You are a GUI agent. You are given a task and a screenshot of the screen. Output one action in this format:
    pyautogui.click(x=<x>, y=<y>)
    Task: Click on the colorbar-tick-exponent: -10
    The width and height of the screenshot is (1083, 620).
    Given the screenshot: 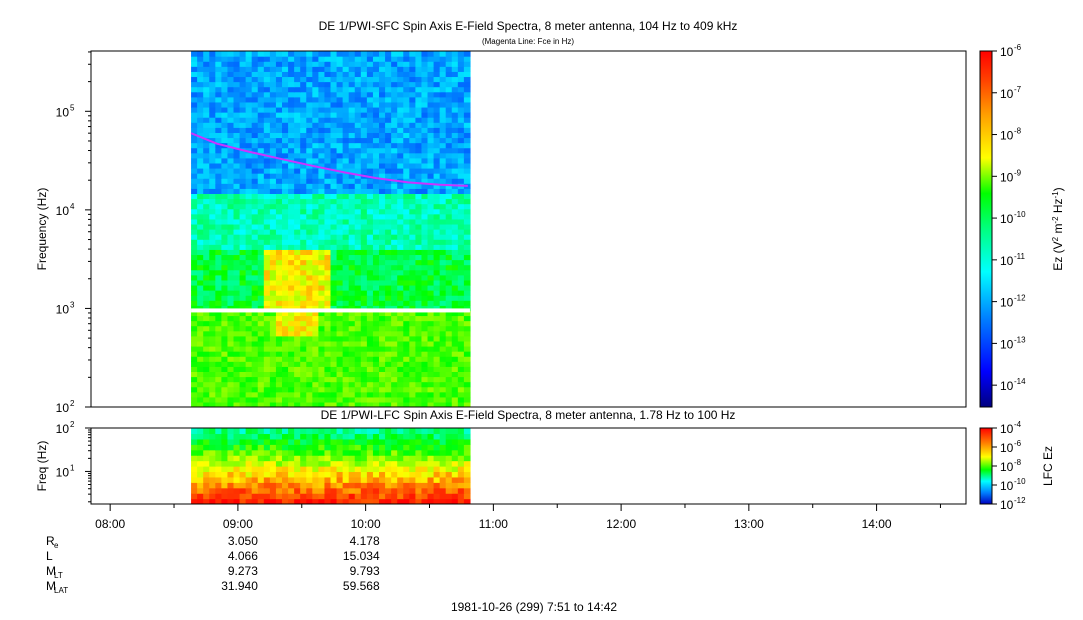 What is the action you would take?
    pyautogui.click(x=1020, y=214)
    